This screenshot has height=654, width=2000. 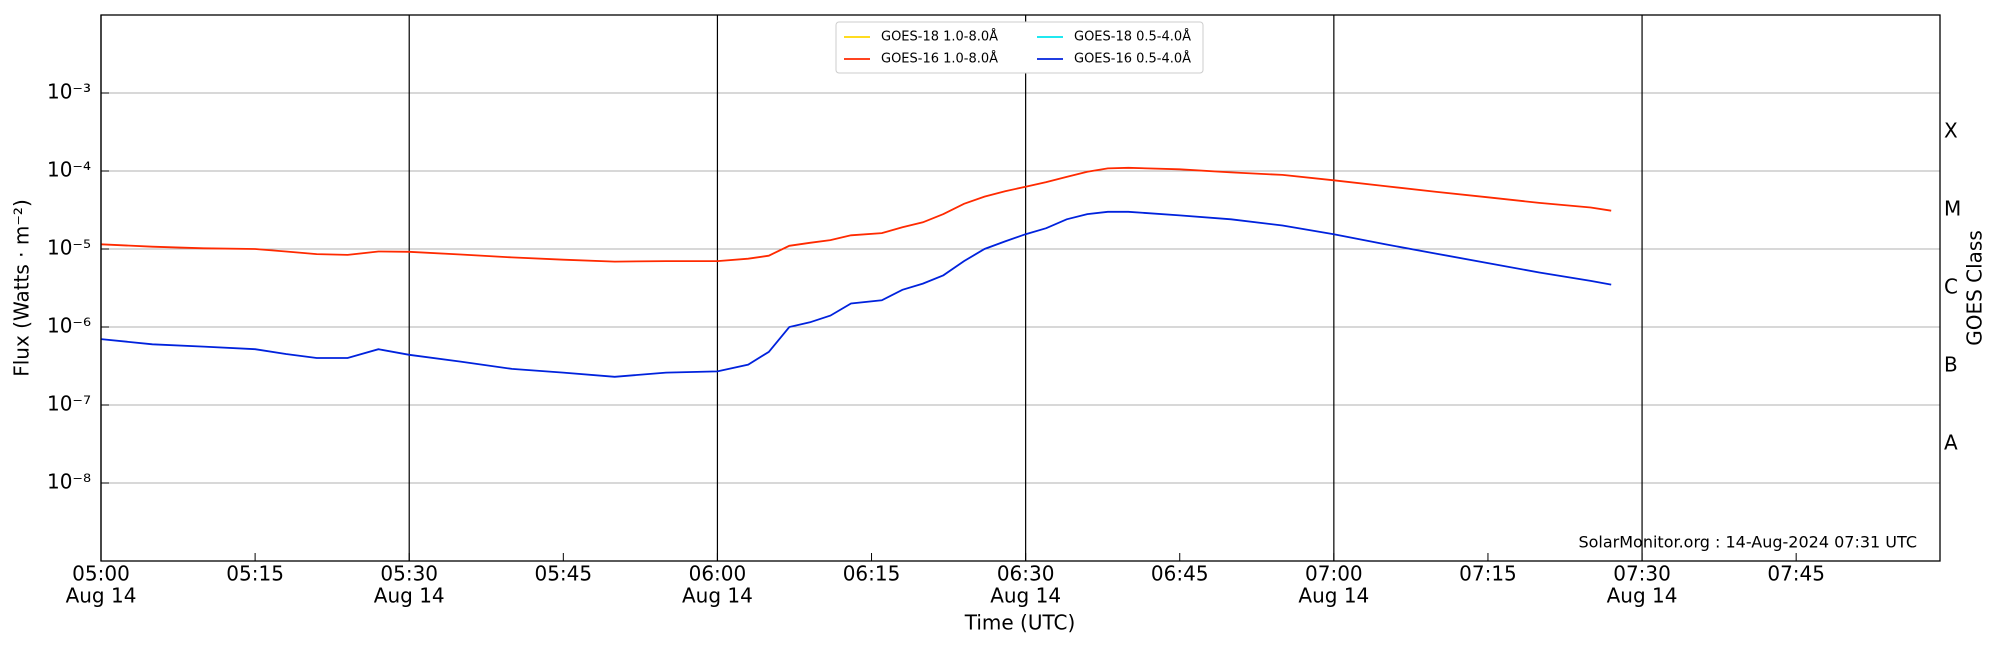 I want to click on x-tick-label: 05:30, so click(x=409, y=574).